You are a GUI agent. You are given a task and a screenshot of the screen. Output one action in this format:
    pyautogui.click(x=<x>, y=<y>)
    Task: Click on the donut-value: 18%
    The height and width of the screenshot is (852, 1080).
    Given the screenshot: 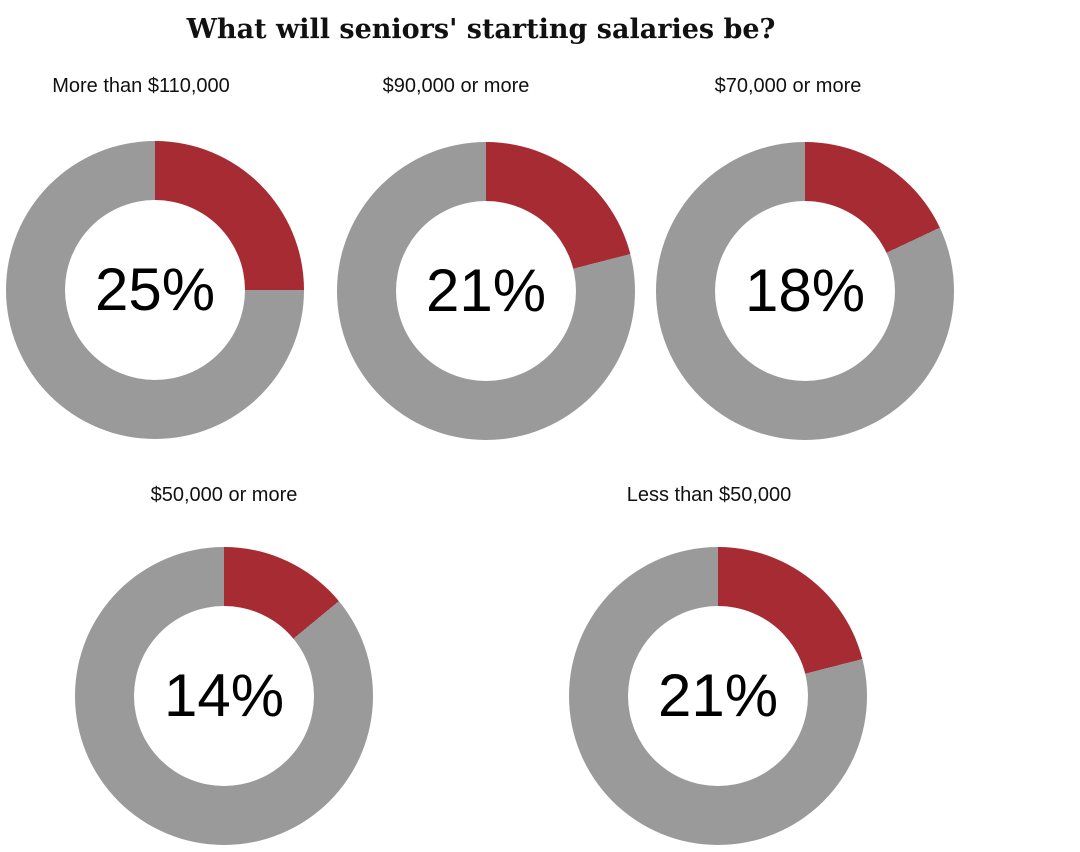 What is the action you would take?
    pyautogui.click(x=805, y=290)
    